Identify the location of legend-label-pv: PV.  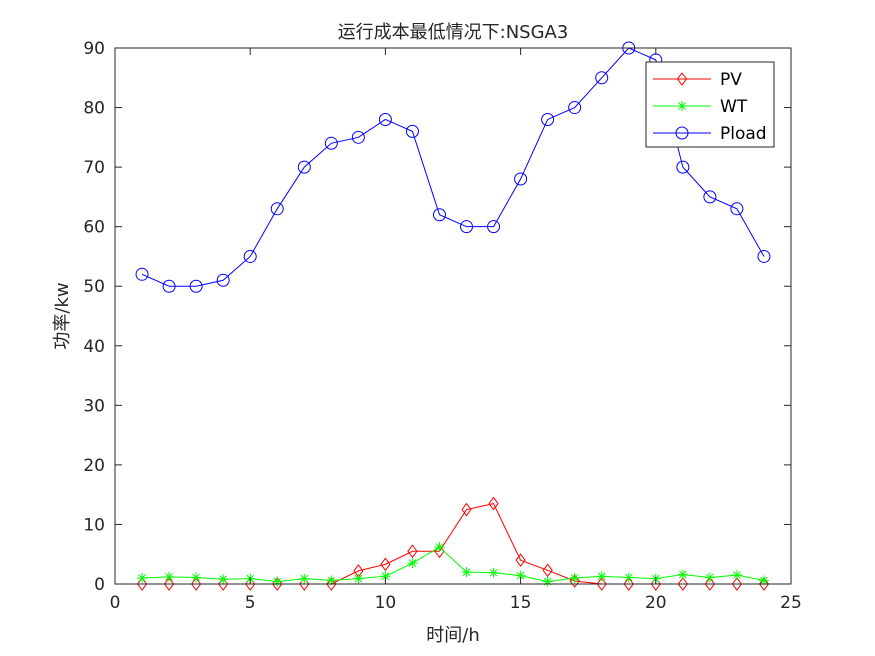
(731, 80).